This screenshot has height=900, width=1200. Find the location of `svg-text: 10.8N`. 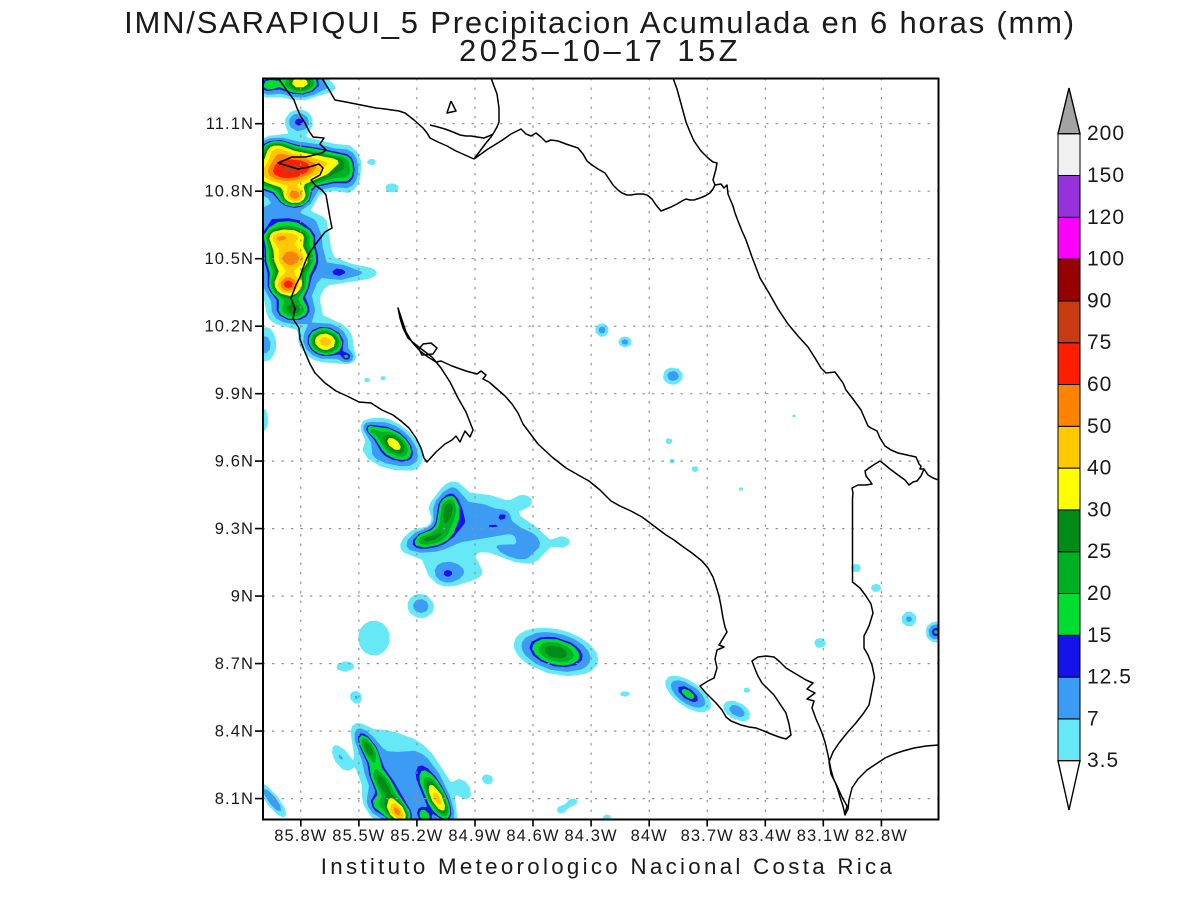

svg-text: 10.8N is located at coordinates (229, 192).